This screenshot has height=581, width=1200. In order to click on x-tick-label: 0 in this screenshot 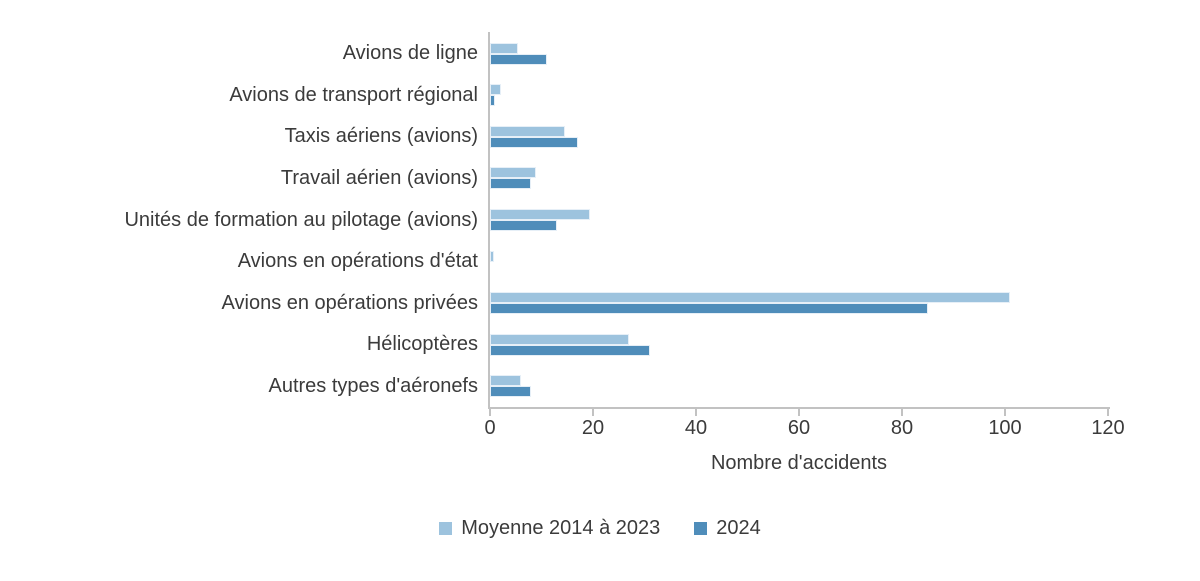, I will do `click(490, 428)`.